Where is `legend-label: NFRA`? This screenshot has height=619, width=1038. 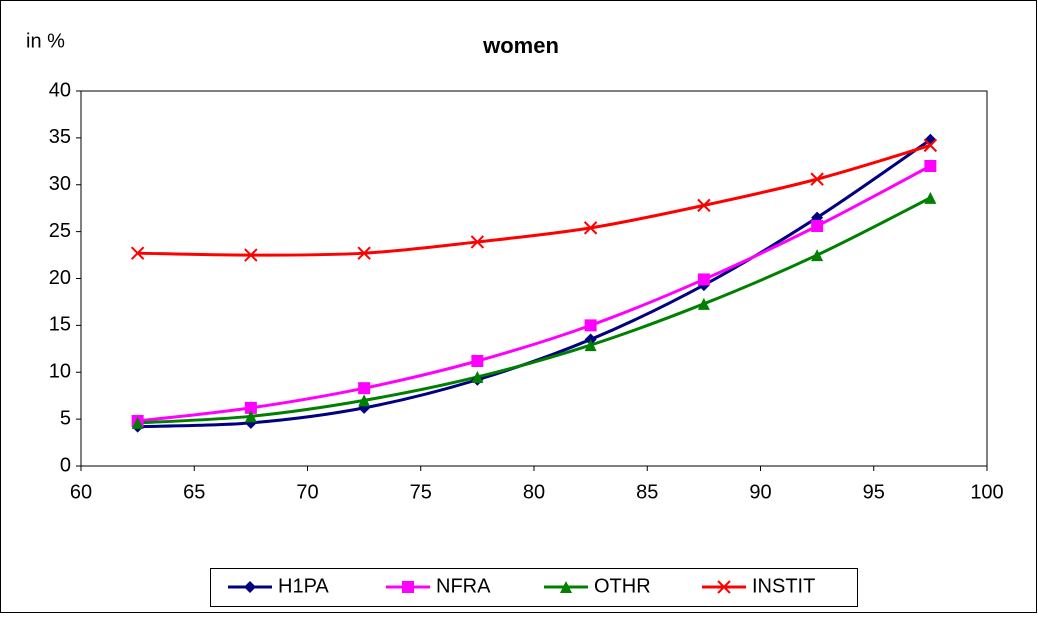
legend-label: NFRA is located at coordinates (463, 586).